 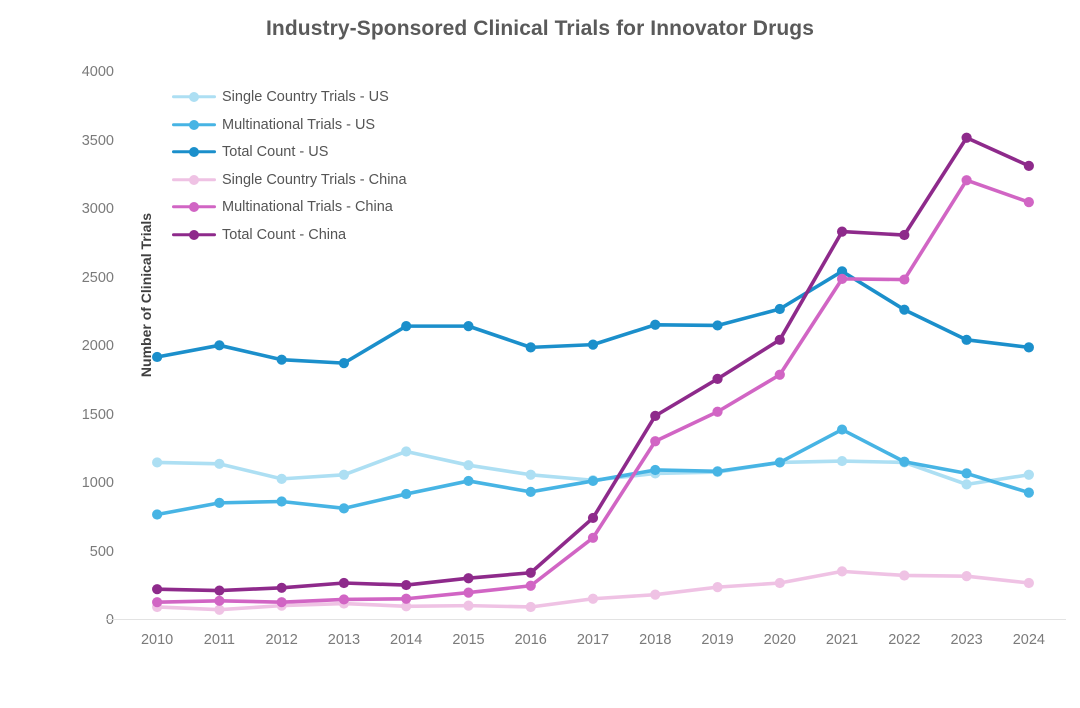 I want to click on legend-item-label: Multinational Trials - US, so click(x=299, y=124).